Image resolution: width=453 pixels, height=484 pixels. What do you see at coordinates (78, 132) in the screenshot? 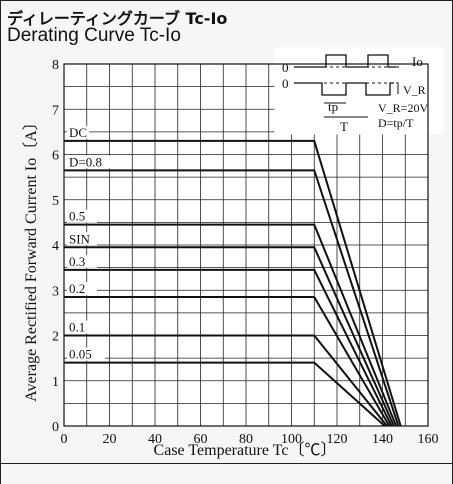
I see `series-label: DC` at bounding box center [78, 132].